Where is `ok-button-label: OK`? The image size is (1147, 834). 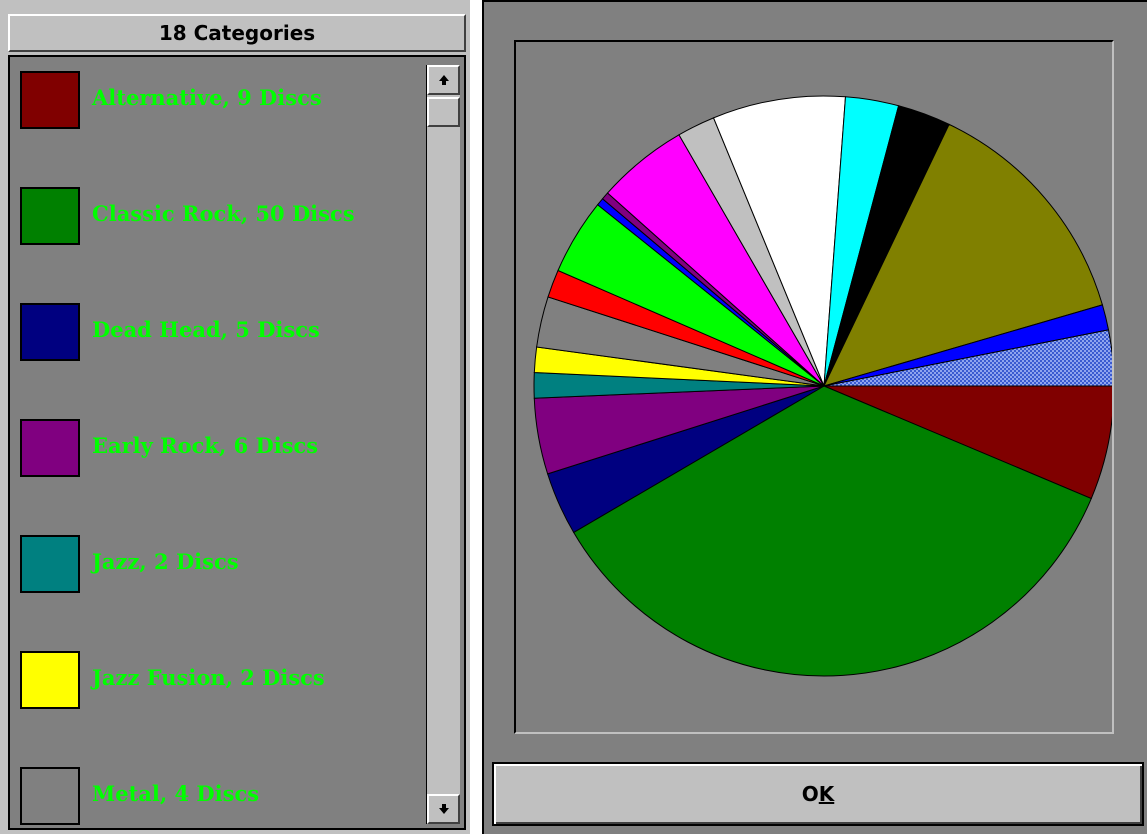 ok-button-label: OK is located at coordinates (818, 794).